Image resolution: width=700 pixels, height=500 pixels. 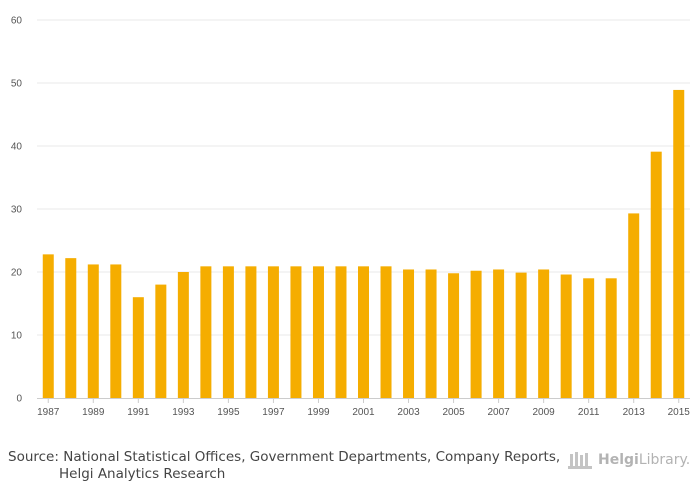 What do you see at coordinates (17, 273) in the screenshot?
I see `y-tick-label: 20` at bounding box center [17, 273].